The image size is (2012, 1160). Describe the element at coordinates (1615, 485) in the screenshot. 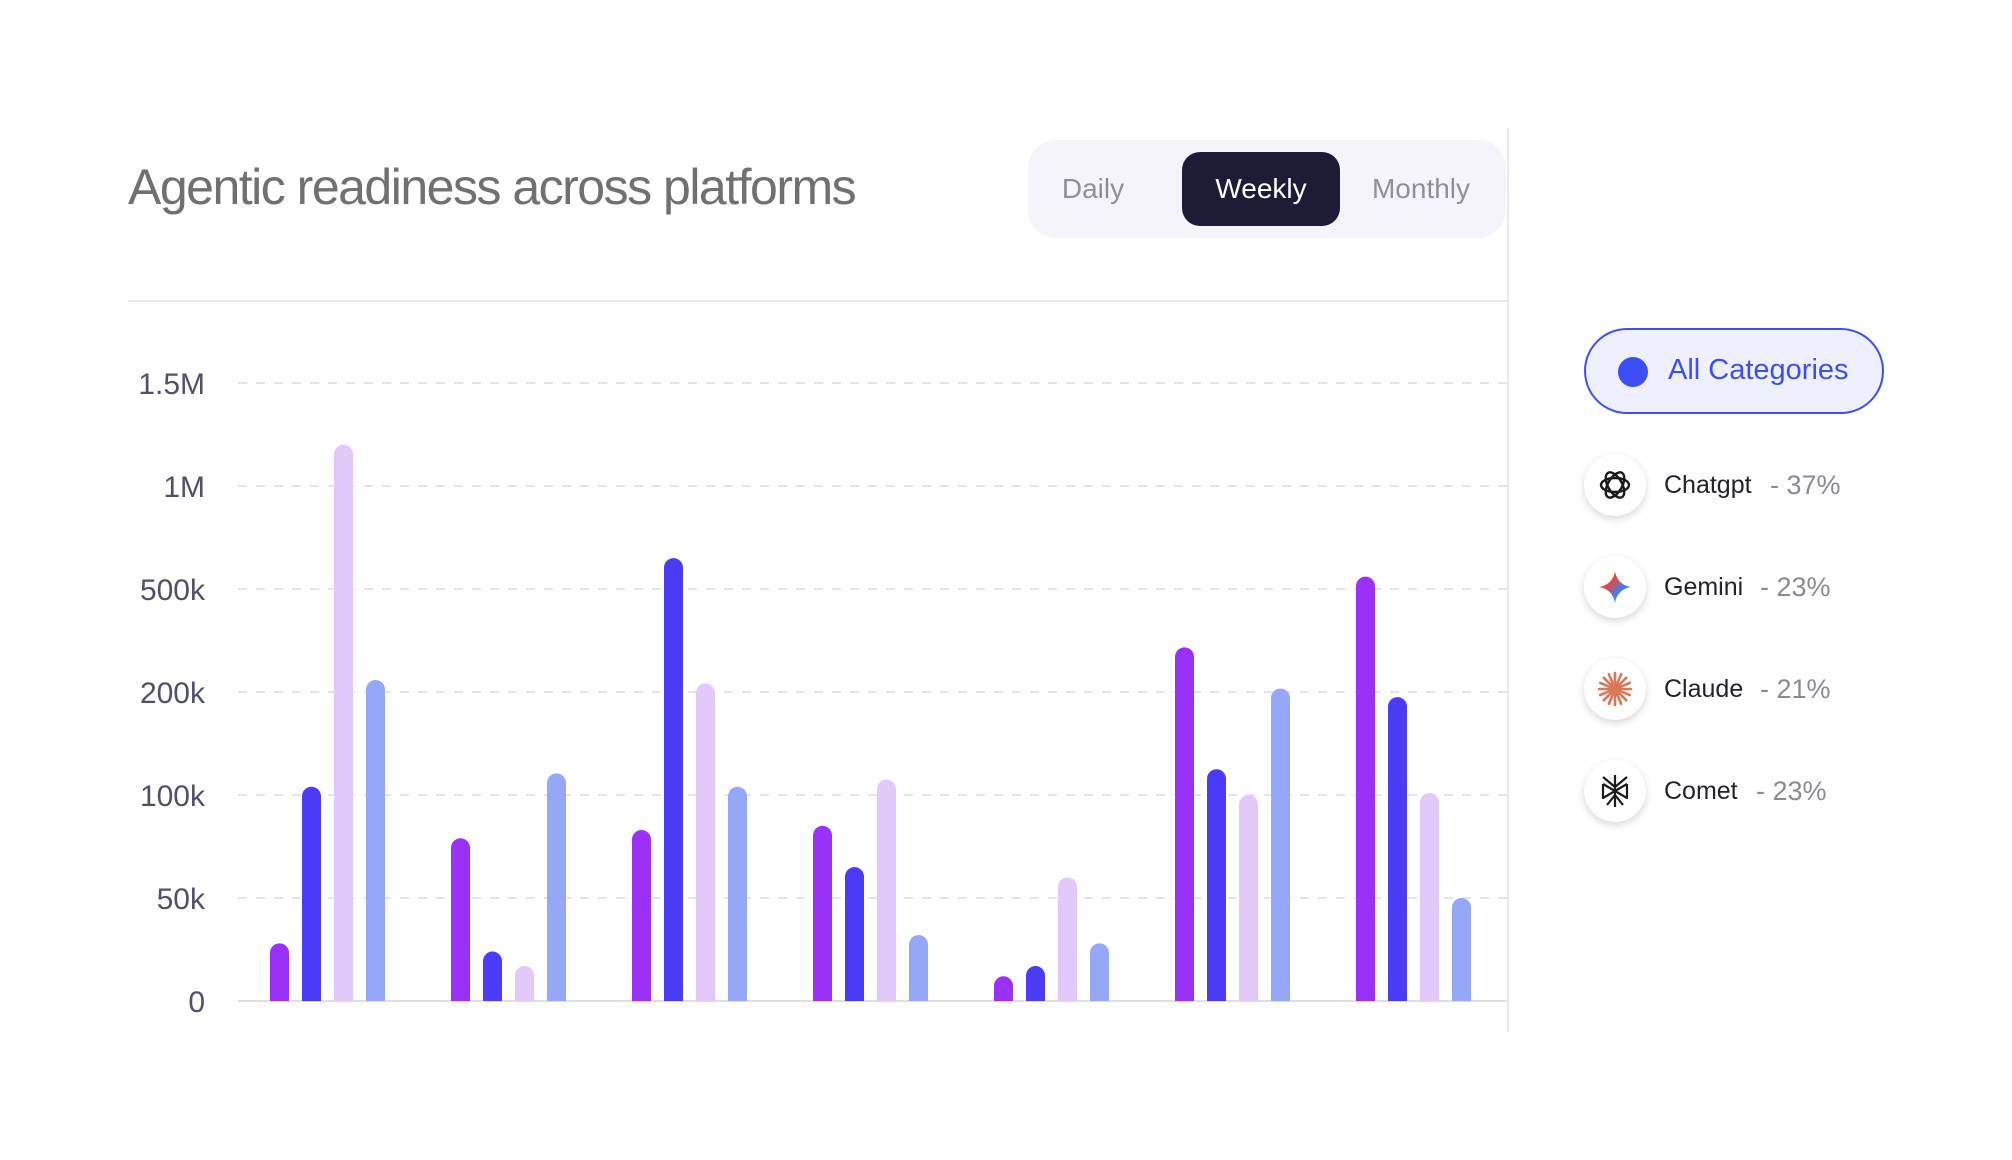

I see `chatgpt-logo-icon` at that location.